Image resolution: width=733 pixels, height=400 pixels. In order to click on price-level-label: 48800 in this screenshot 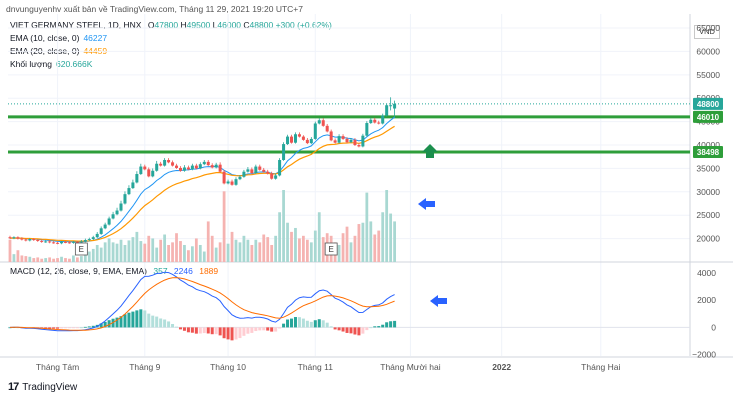, I will do `click(708, 104)`.